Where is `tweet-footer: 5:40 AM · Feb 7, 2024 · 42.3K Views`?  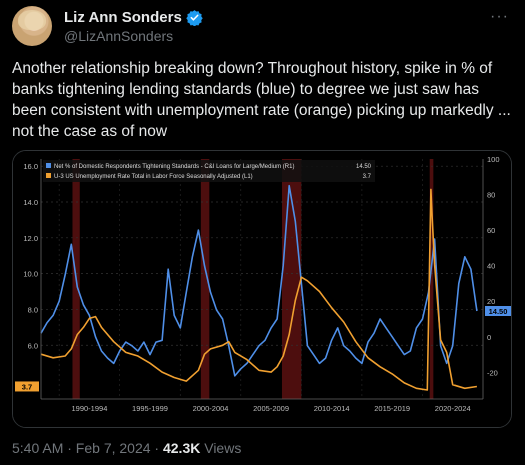
tweet-footer: 5:40 AM · Feb 7, 2024 · 42.3K Views is located at coordinates (126, 448).